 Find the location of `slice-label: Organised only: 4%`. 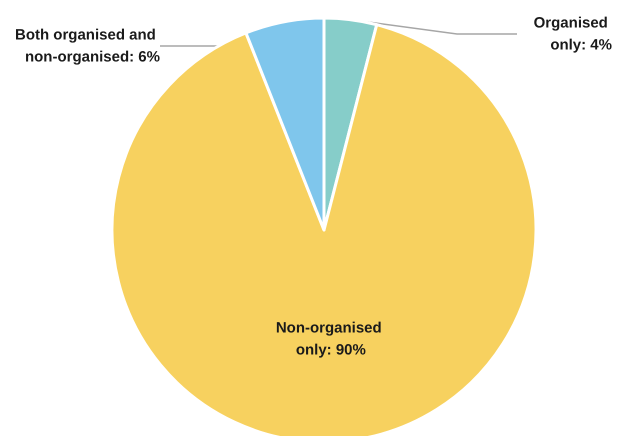

slice-label: Organised only: 4% is located at coordinates (573, 34).